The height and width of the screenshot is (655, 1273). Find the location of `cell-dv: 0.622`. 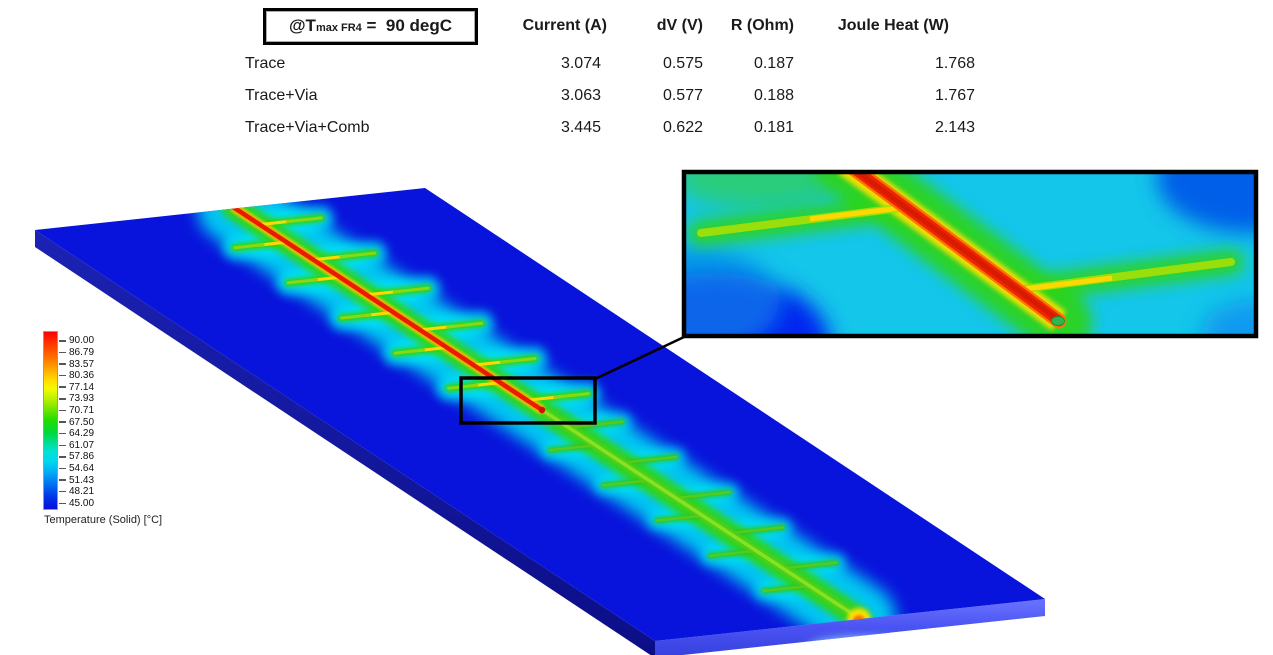

cell-dv: 0.622 is located at coordinates (682, 127).